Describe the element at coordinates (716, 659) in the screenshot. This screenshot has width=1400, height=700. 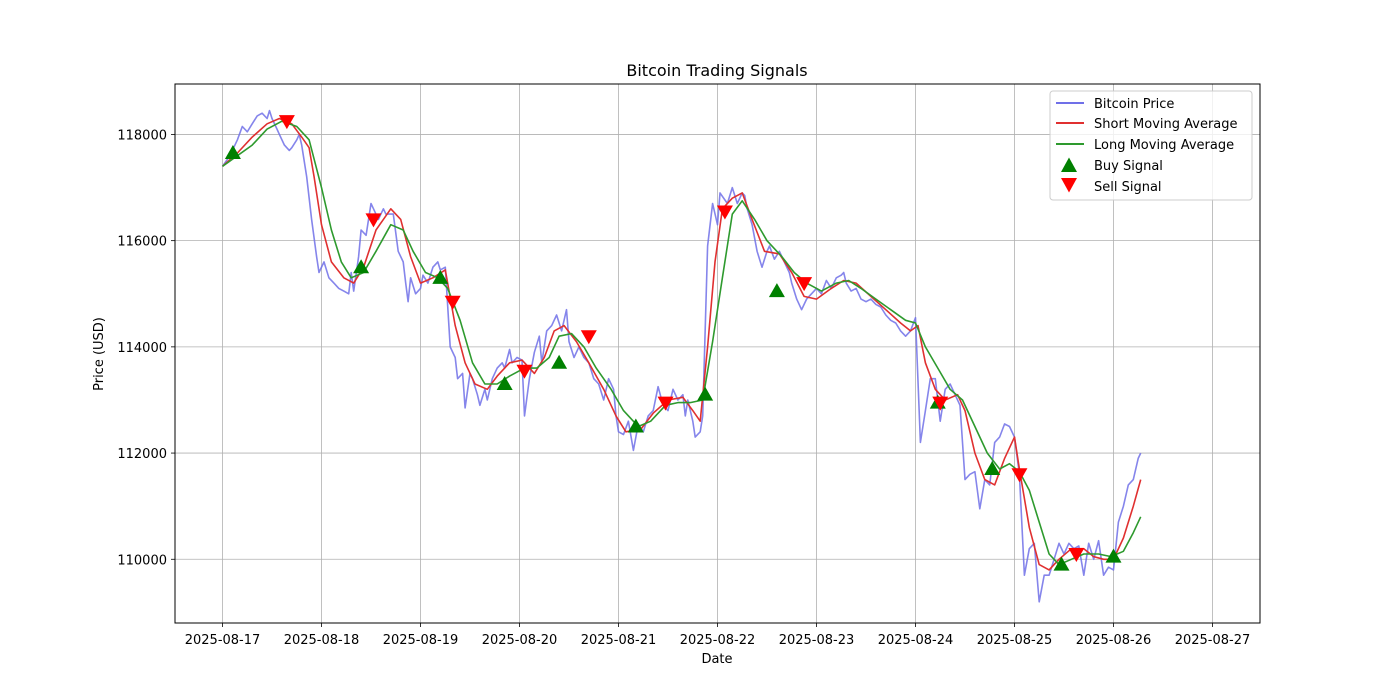
I see `x-axis-label: Date` at that location.